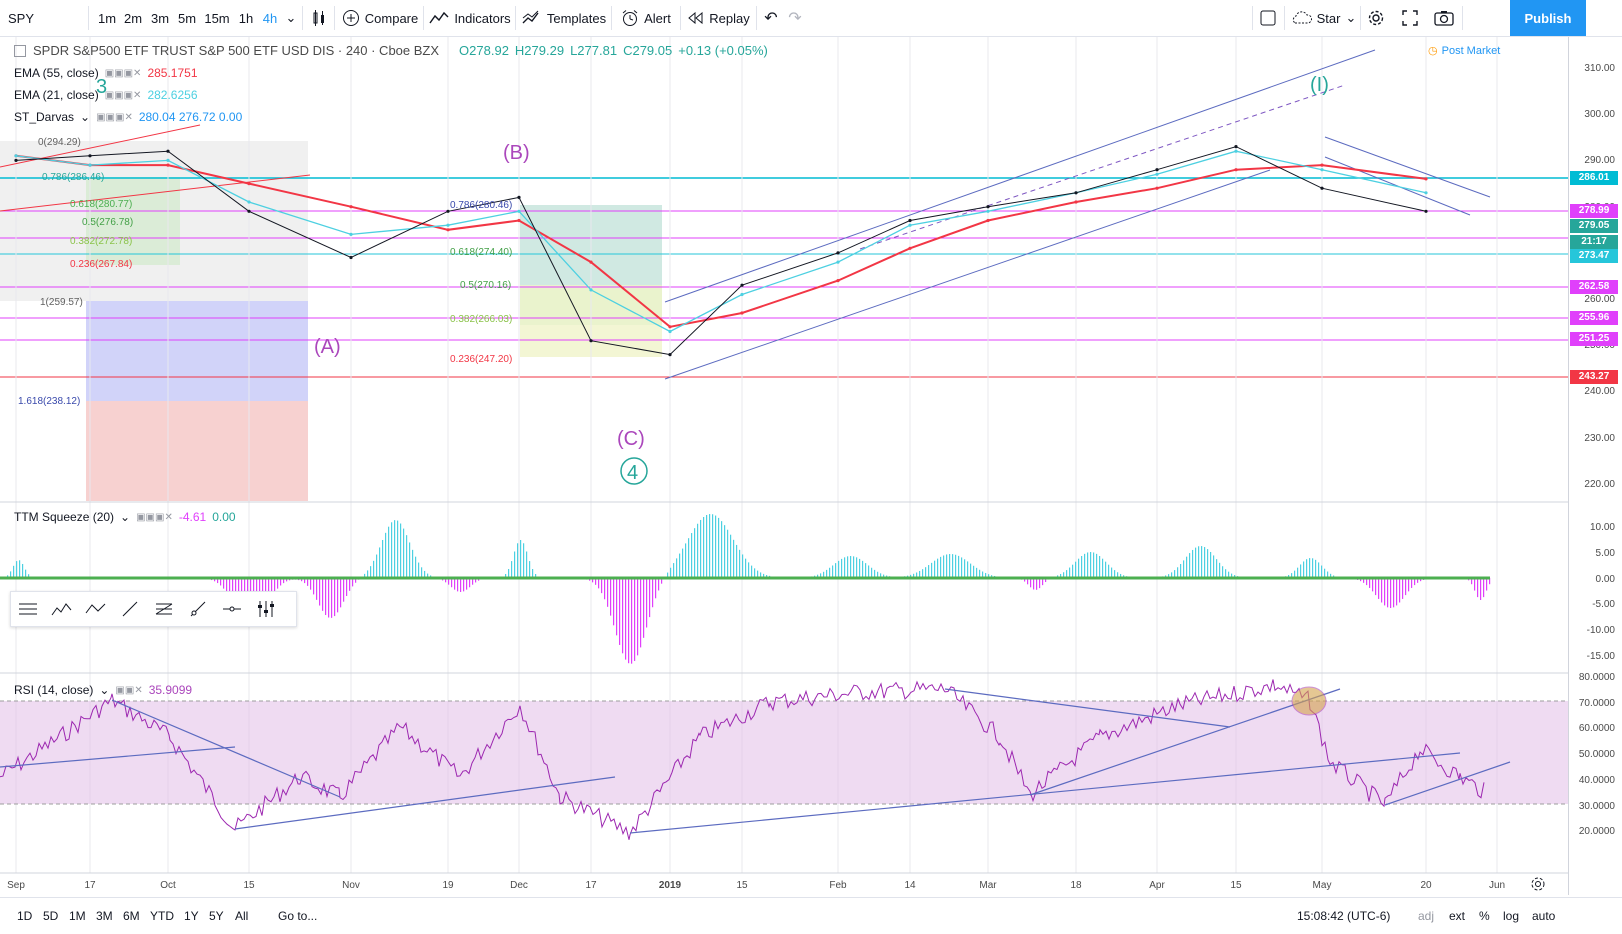 The width and height of the screenshot is (1622, 934). I want to click on indicators-button: Indicators, so click(470, 18).